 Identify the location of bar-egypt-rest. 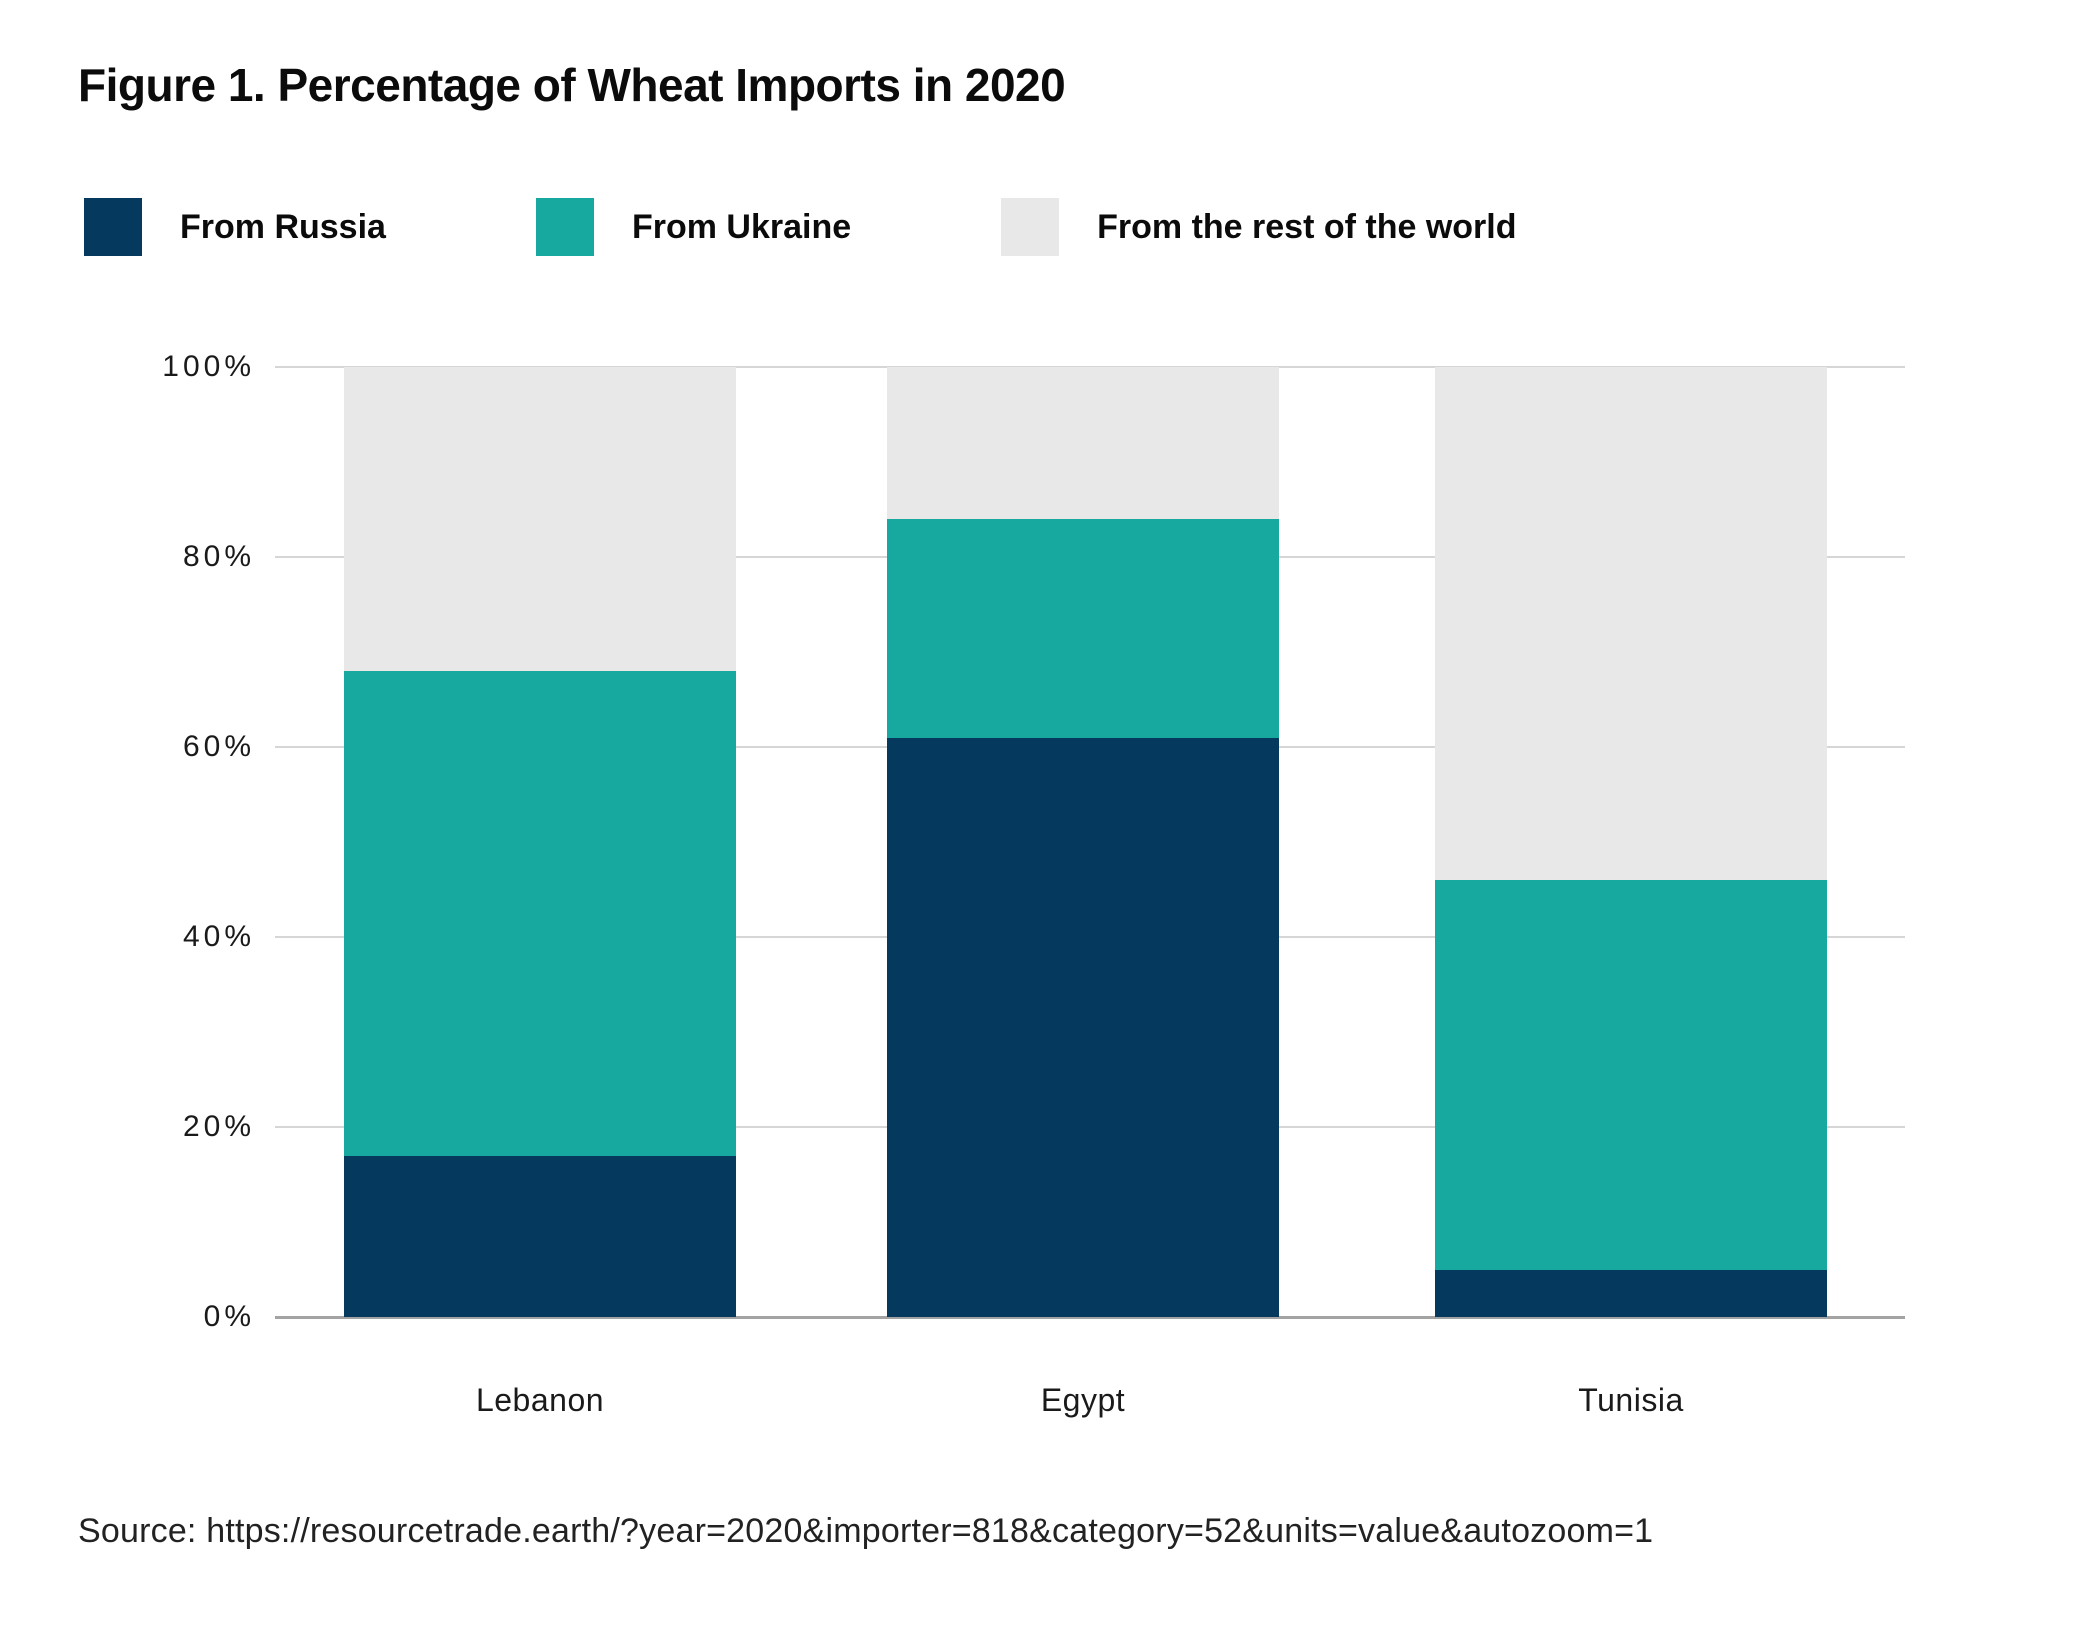
(1083, 443).